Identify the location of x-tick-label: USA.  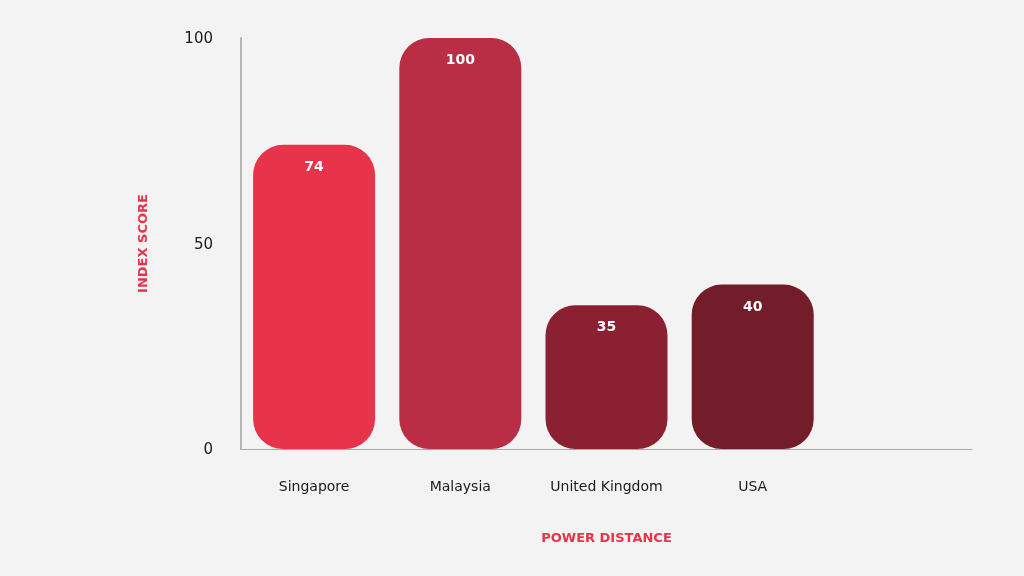
(753, 486).